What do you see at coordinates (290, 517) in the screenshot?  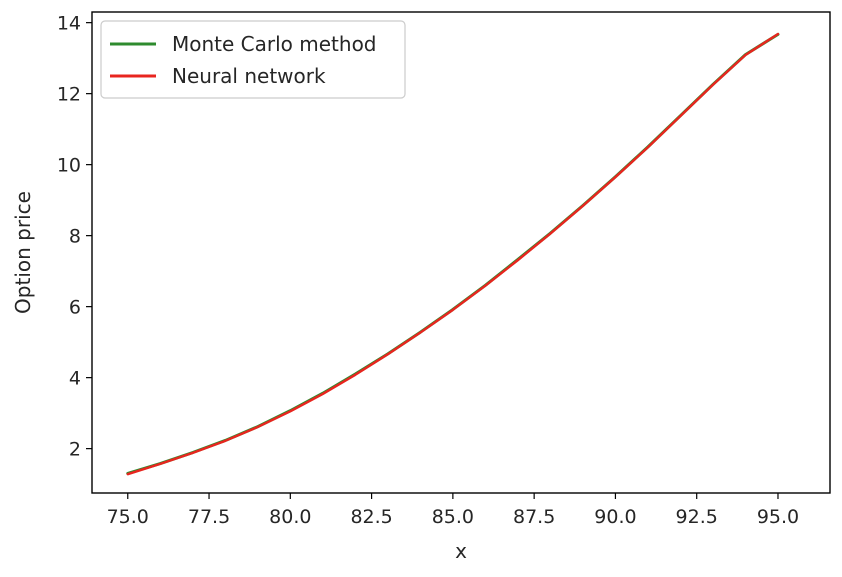 I see `x-tick-label: 80.0` at bounding box center [290, 517].